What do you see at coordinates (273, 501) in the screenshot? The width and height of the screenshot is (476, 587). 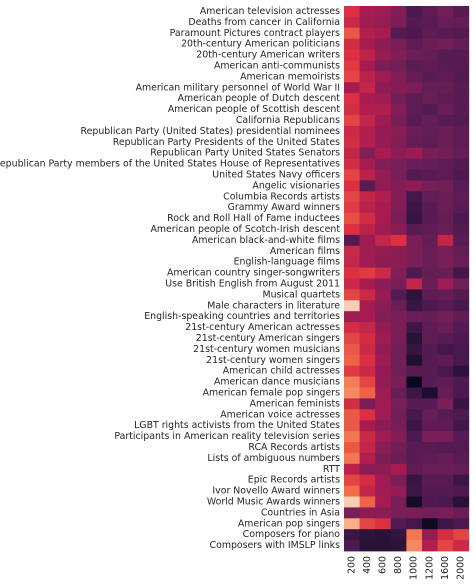 I see `row-tick-label: World Music Awards winners` at bounding box center [273, 501].